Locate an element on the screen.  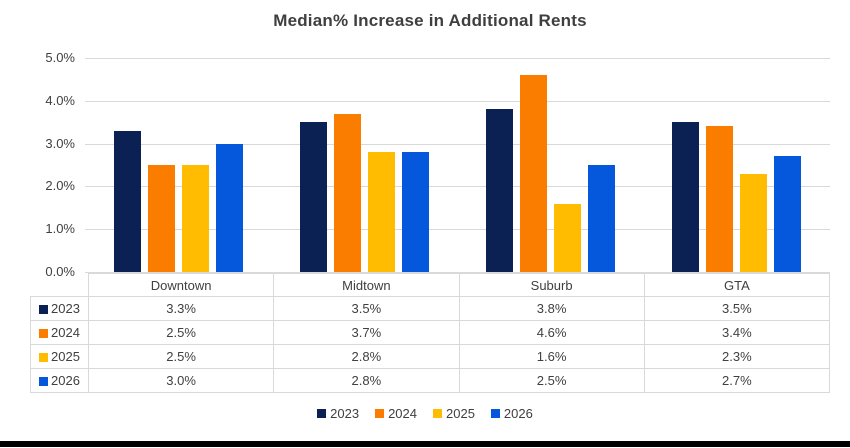
bar-2023-gta is located at coordinates (686, 197).